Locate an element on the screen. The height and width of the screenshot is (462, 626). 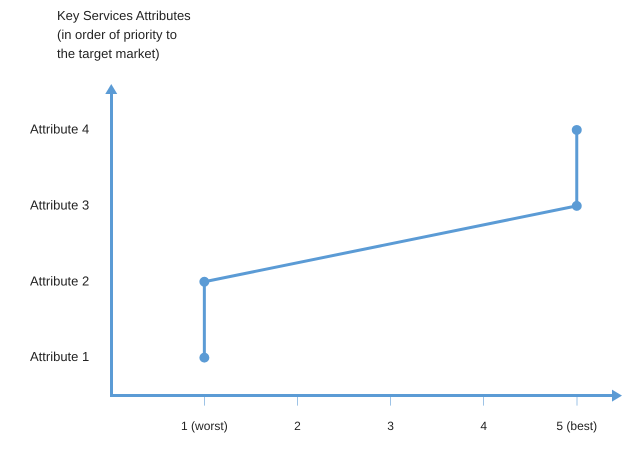
y-tick-label: Attribute 2 is located at coordinates (60, 280).